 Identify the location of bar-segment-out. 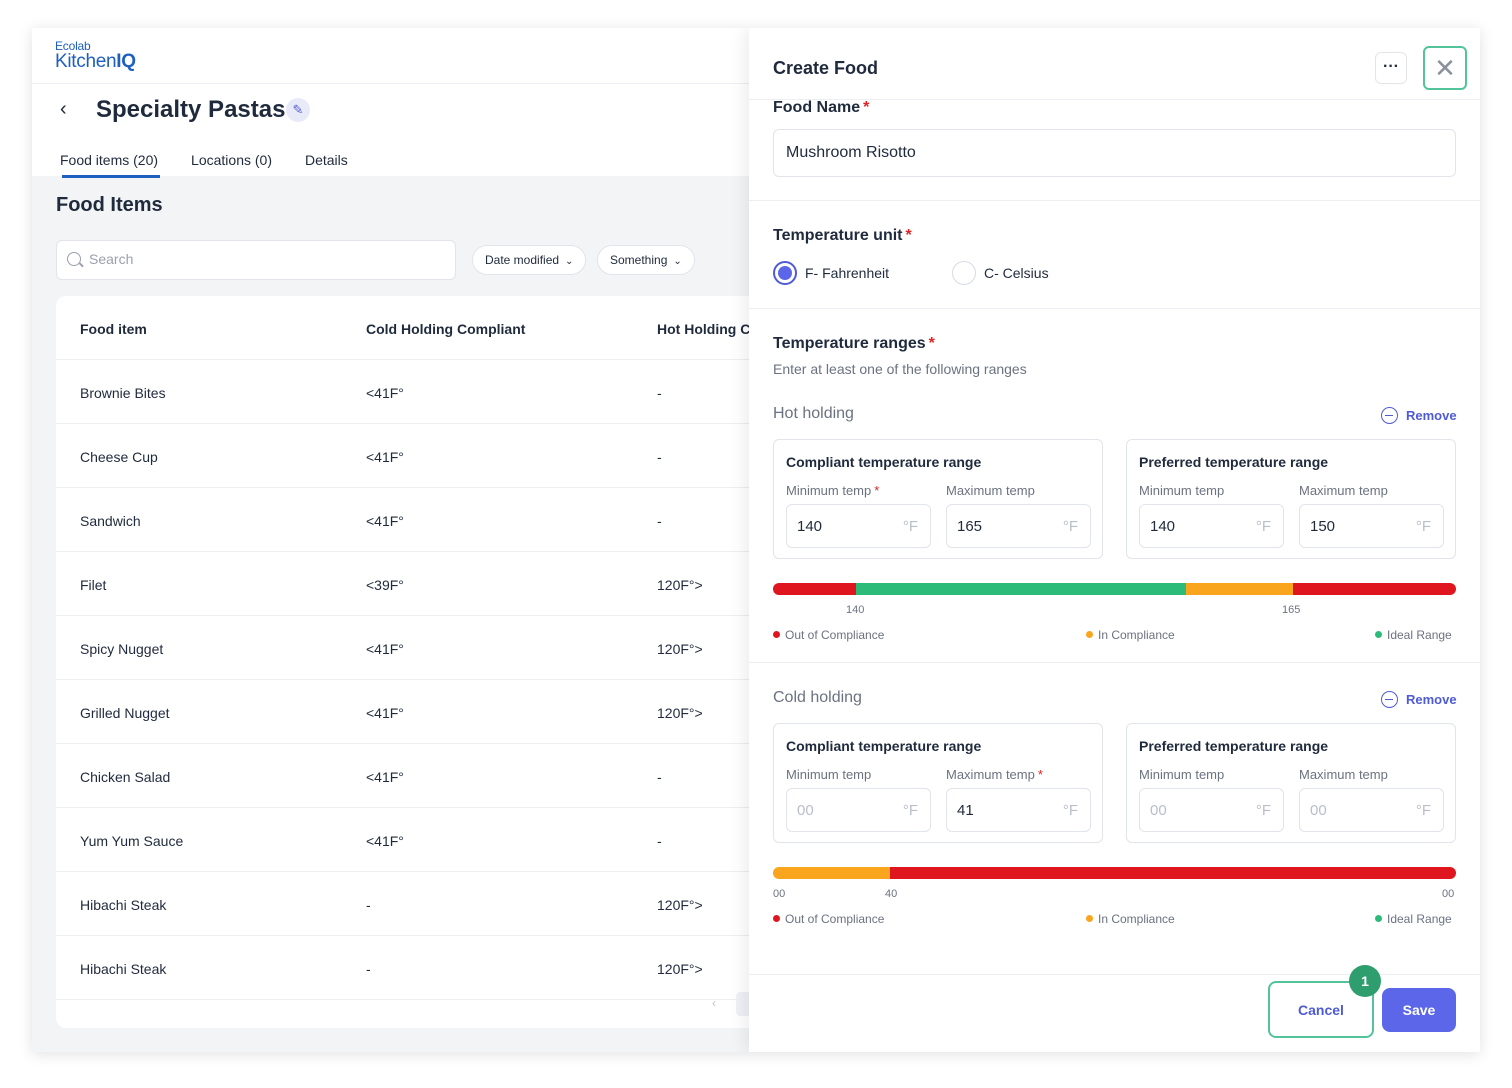
(815, 589).